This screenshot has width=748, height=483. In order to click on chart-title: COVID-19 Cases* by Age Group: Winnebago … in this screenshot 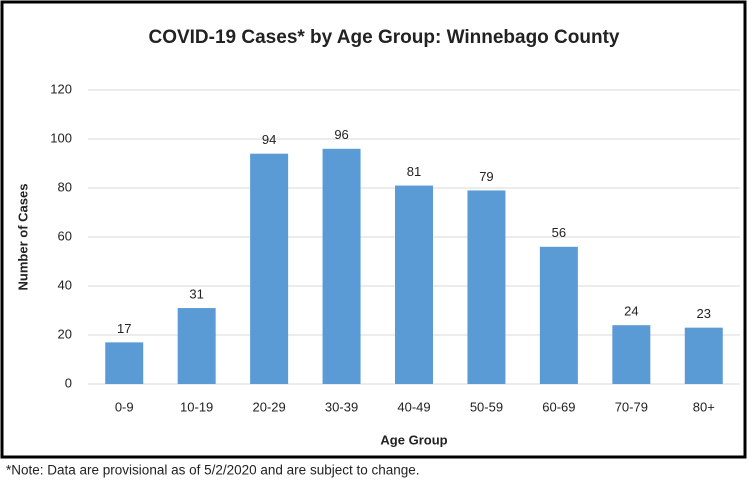, I will do `click(383, 37)`.